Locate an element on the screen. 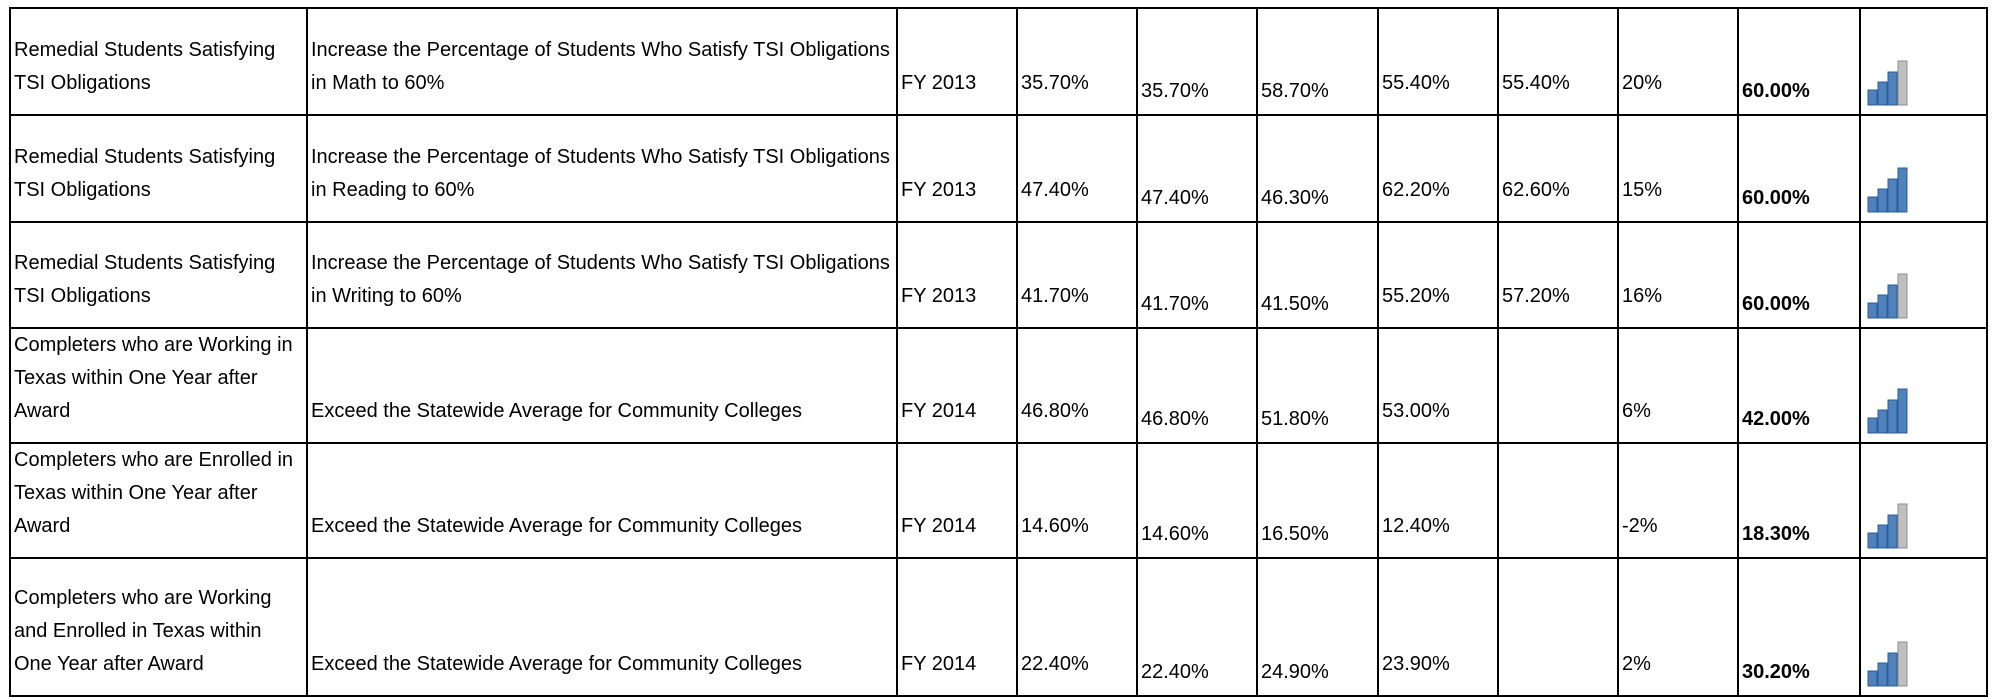 Image resolution: width=1998 pixels, height=697 pixels. year-2-cell: 41.50% is located at coordinates (1317, 275).